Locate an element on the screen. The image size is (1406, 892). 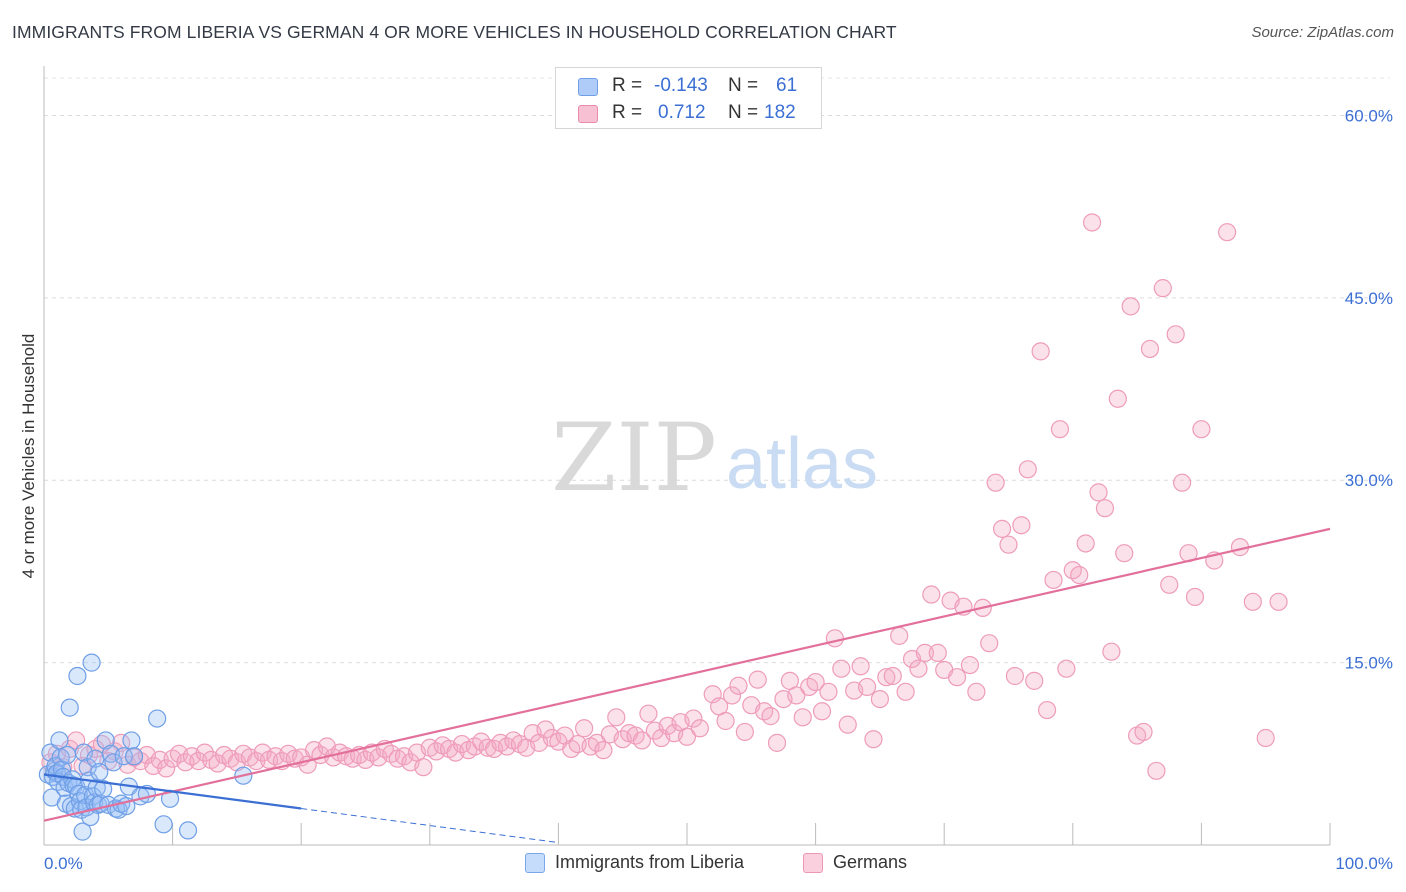
r-value: -0.143 is located at coordinates (681, 85).